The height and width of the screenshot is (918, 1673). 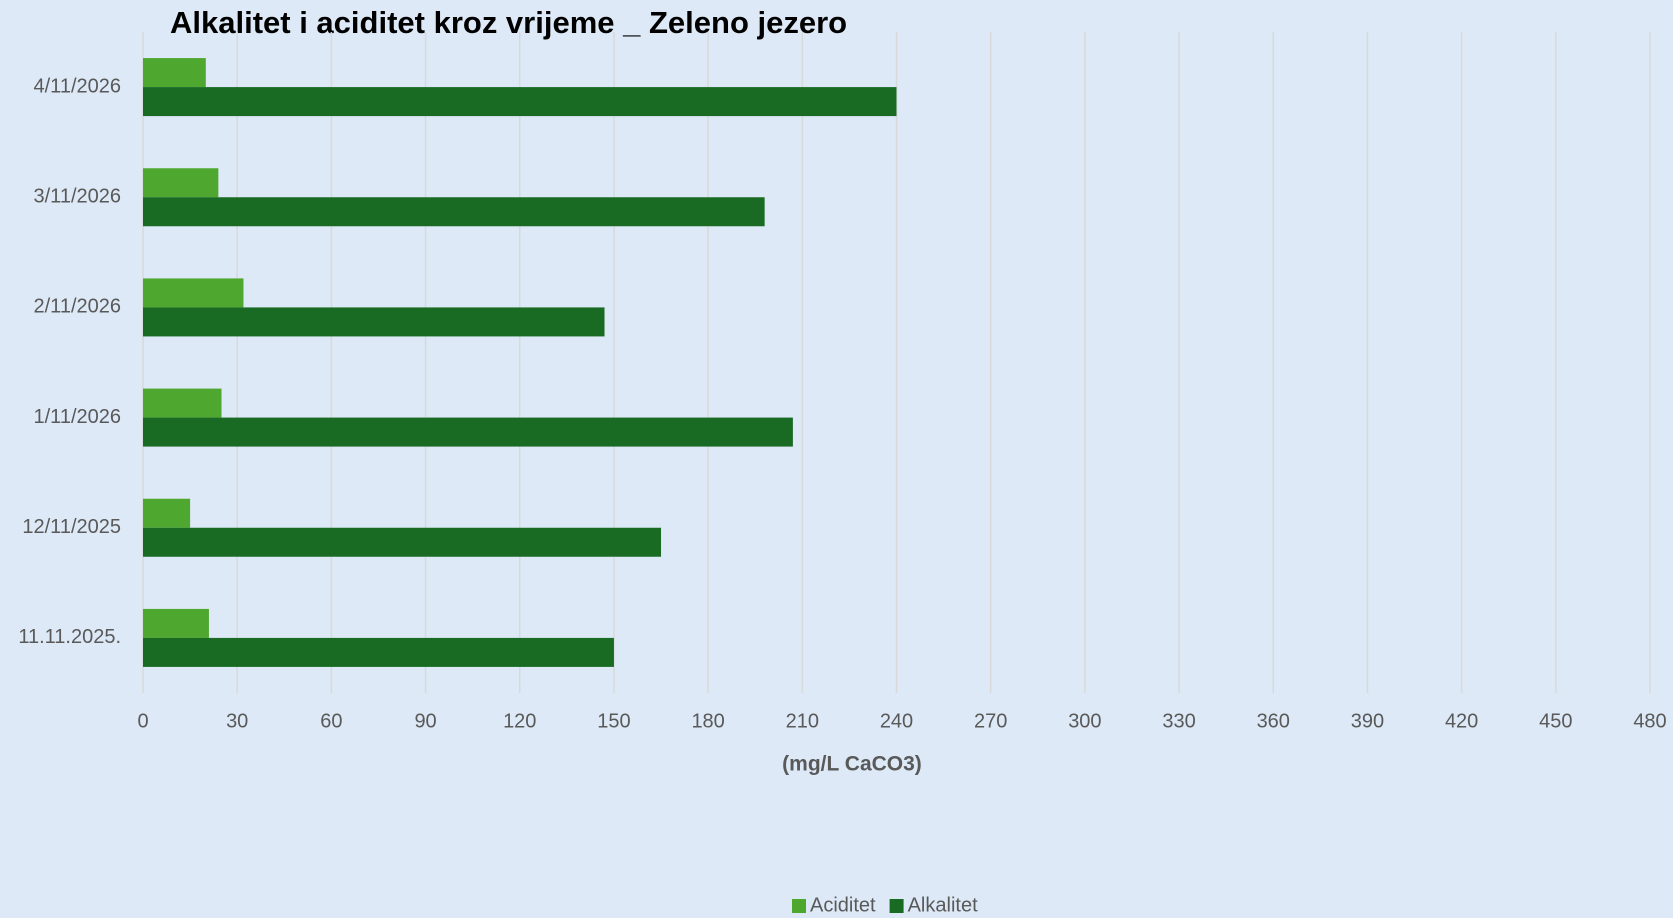 I want to click on x-tick-label: 360, so click(x=1273, y=721).